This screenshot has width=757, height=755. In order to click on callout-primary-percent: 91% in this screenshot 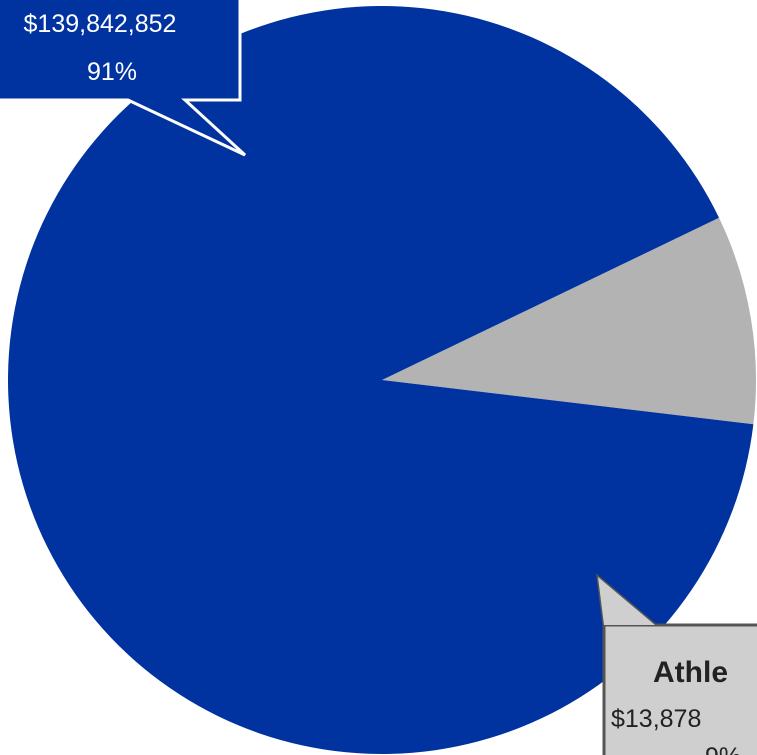, I will do `click(112, 72)`.